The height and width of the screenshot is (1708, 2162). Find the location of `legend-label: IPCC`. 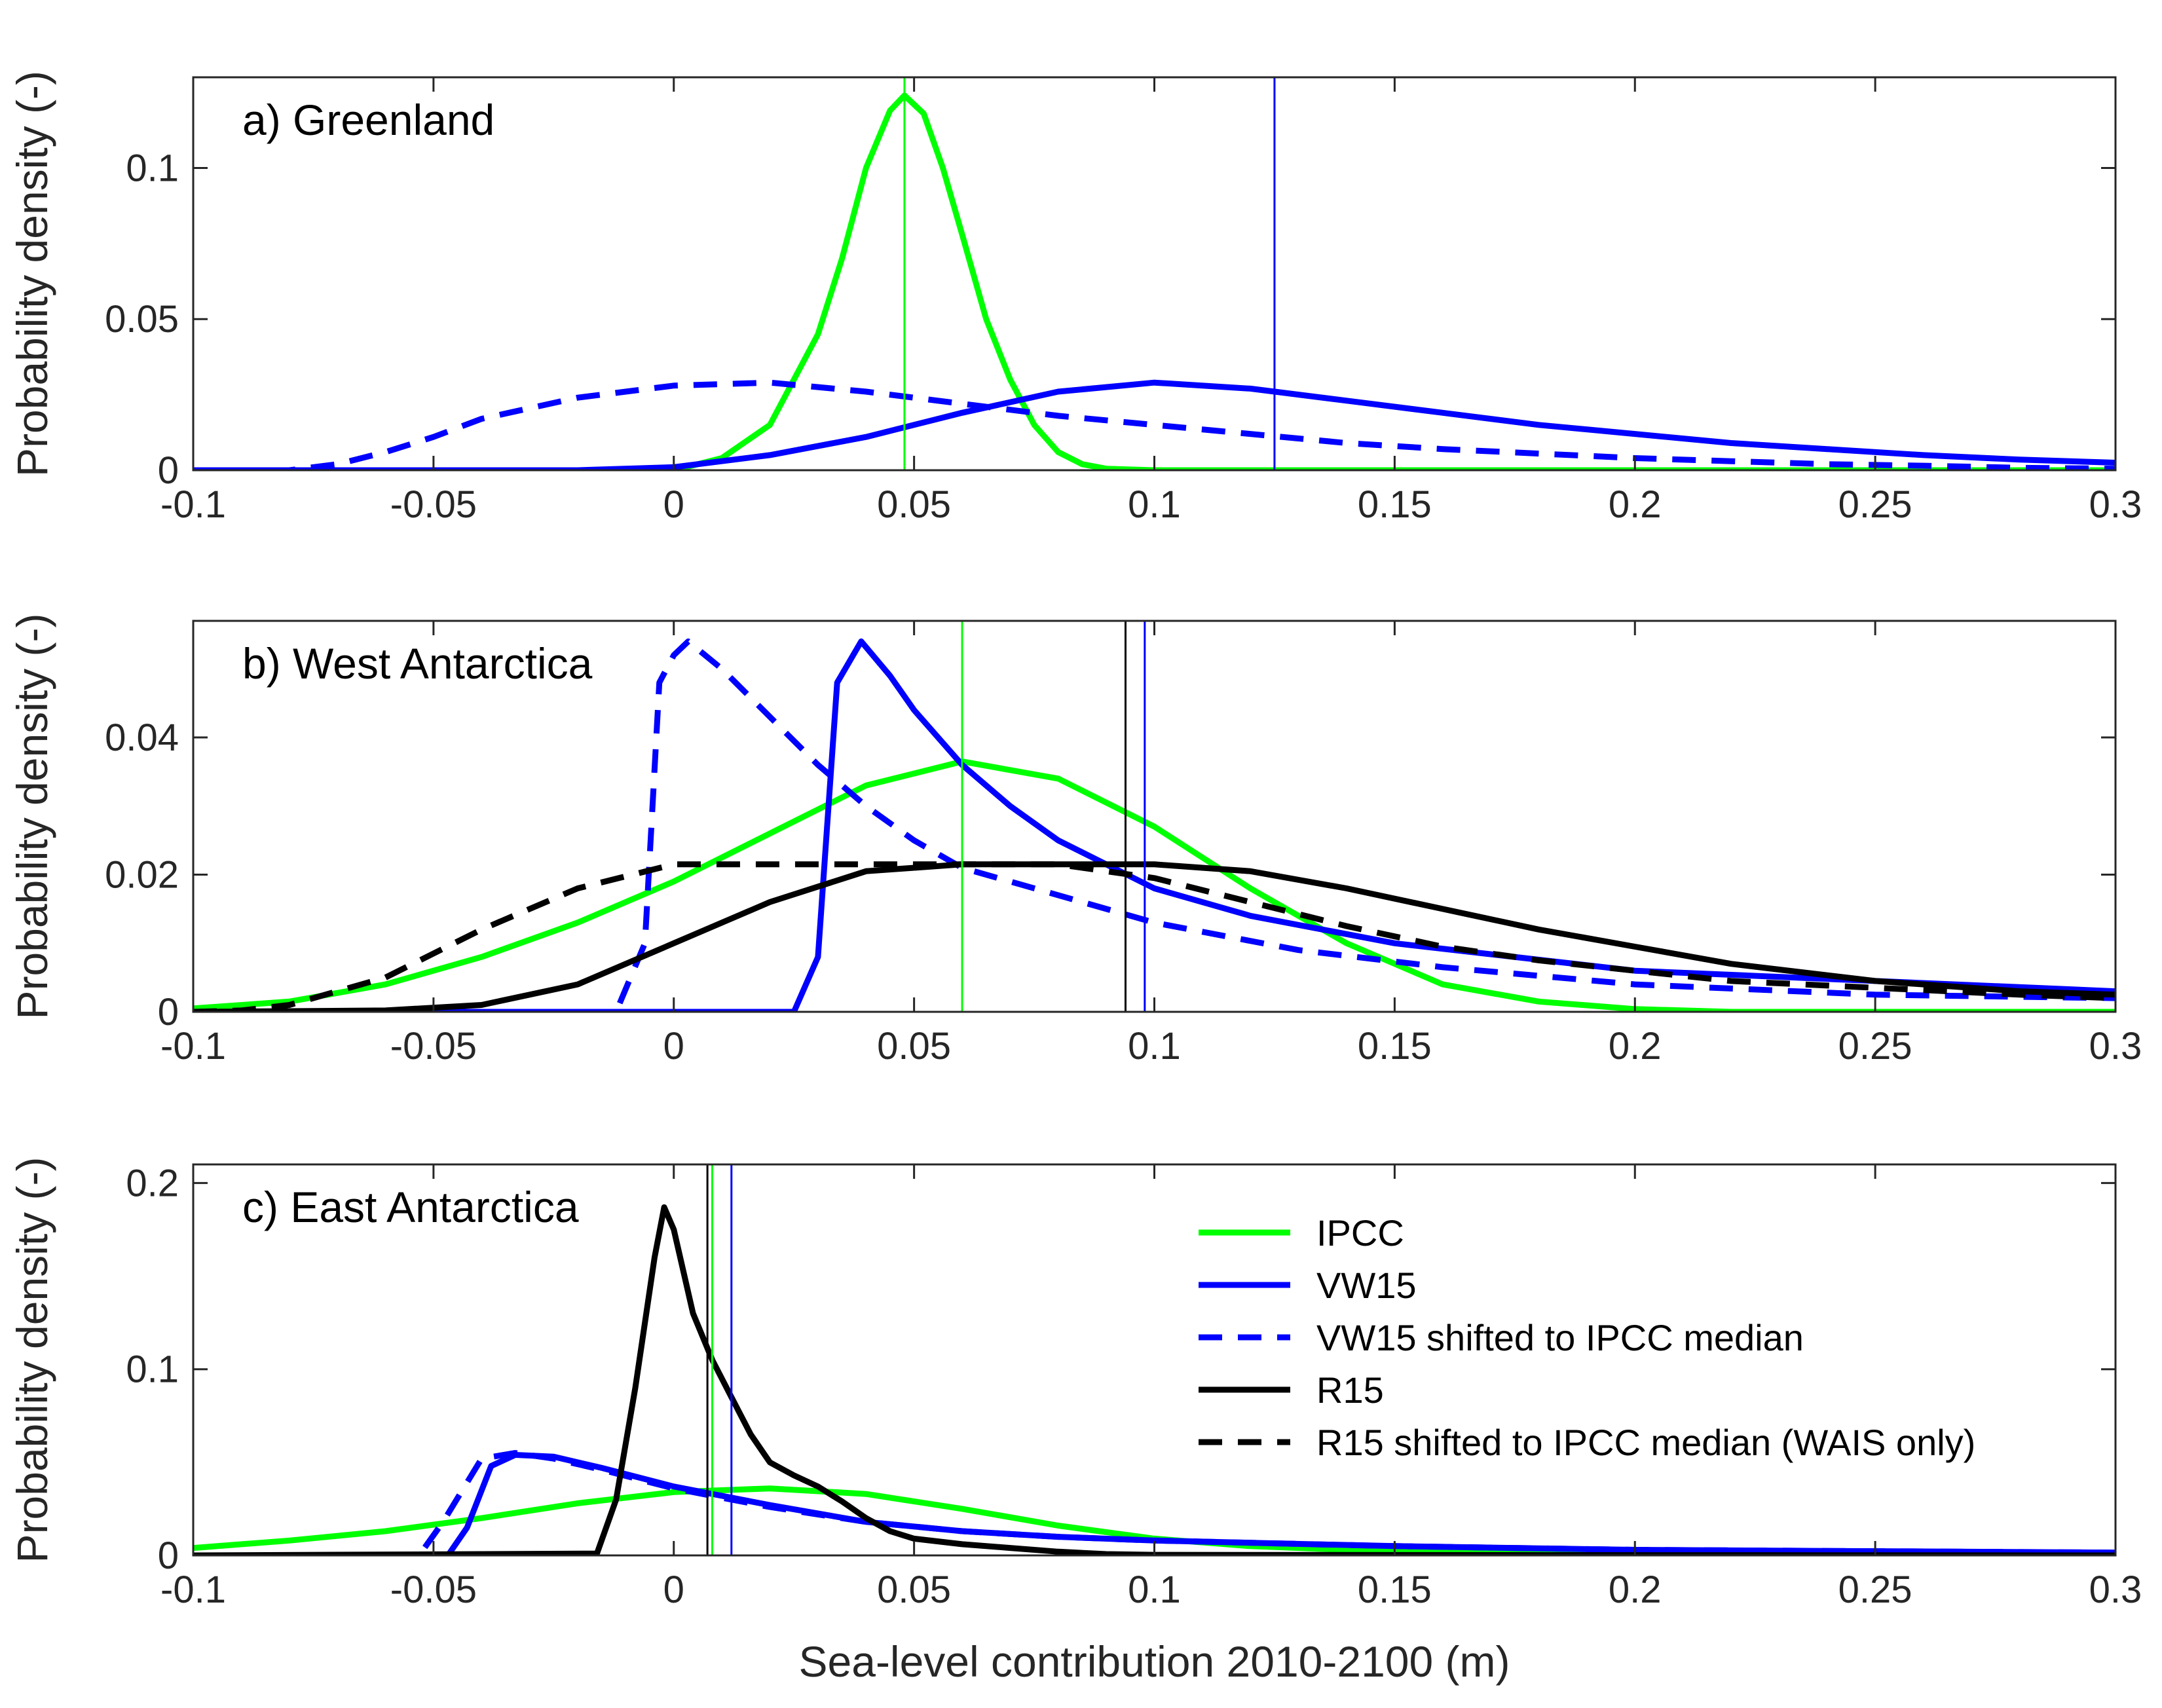

legend-label: IPCC is located at coordinates (1360, 1232).